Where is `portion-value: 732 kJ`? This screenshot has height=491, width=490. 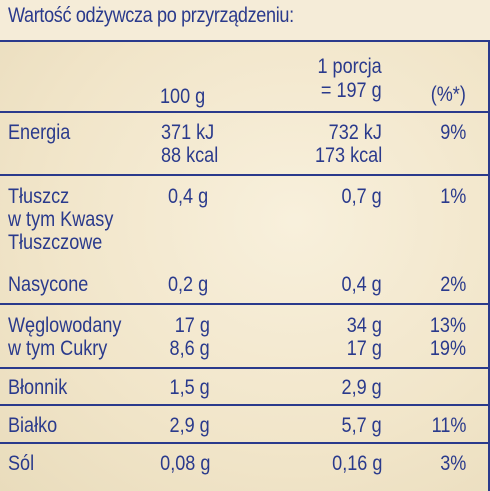
portion-value: 732 kJ is located at coordinates (355, 132).